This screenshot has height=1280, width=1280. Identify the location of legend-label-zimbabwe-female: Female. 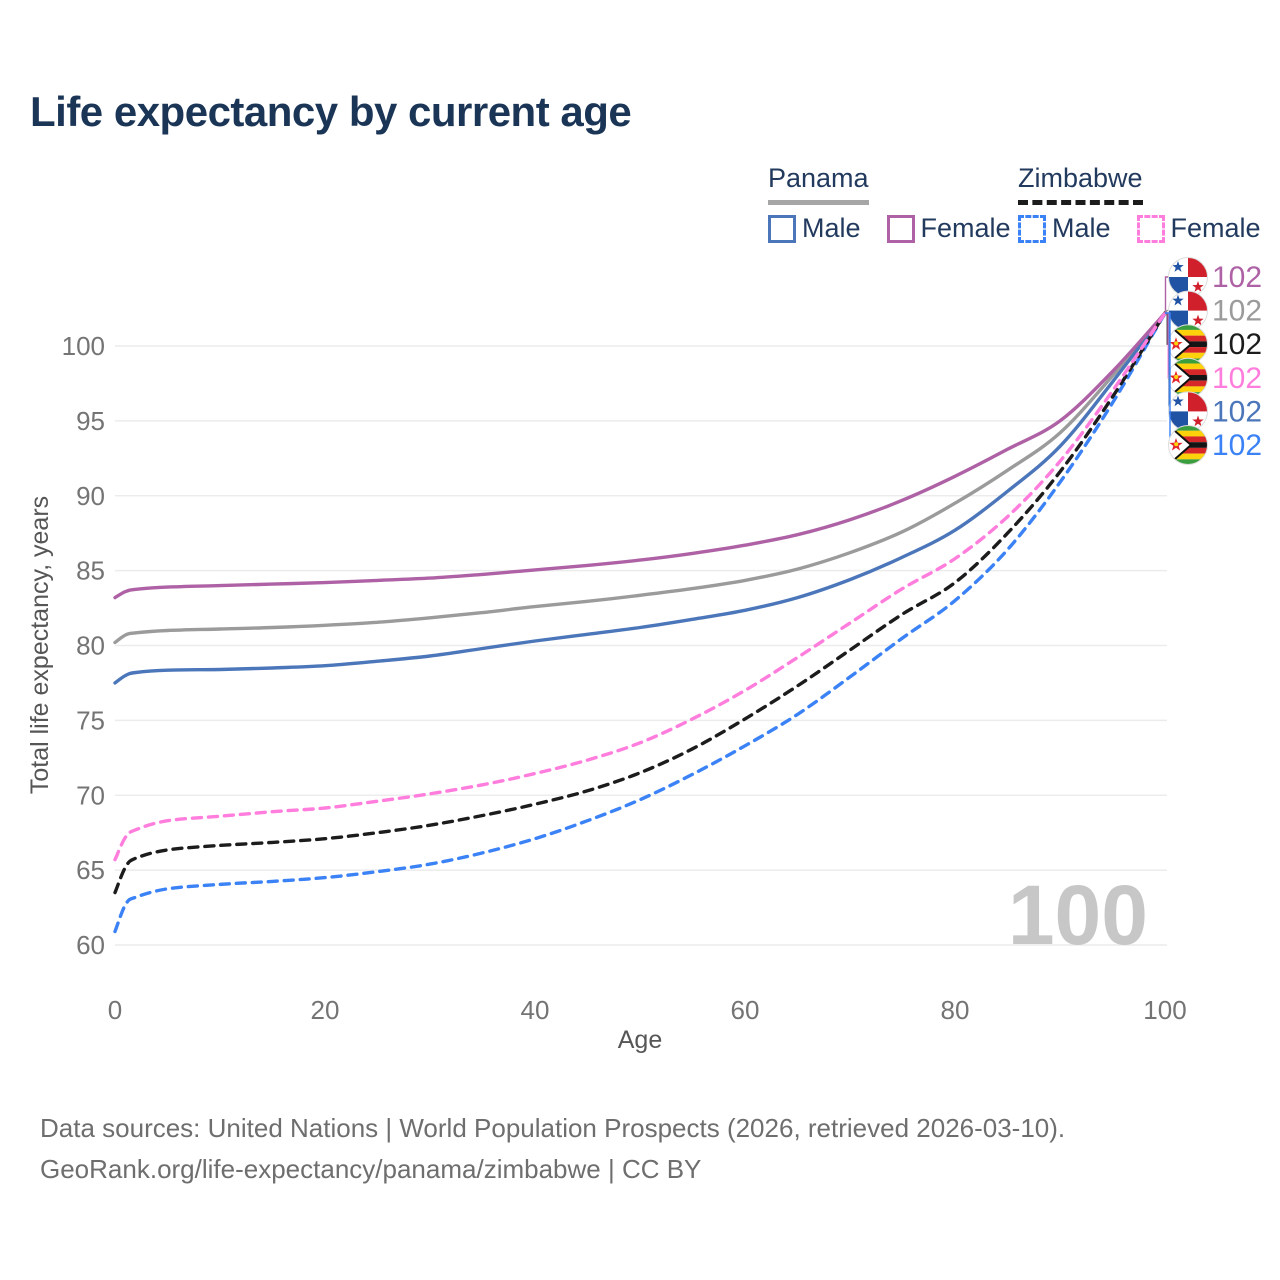
(1215, 228).